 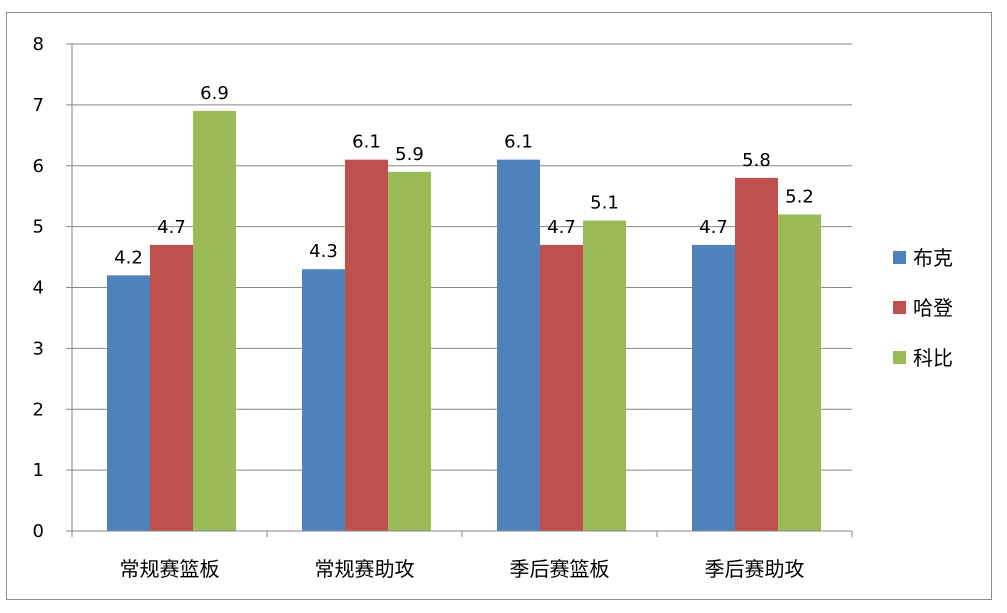 I want to click on data-label: 4.3, so click(x=323, y=251).